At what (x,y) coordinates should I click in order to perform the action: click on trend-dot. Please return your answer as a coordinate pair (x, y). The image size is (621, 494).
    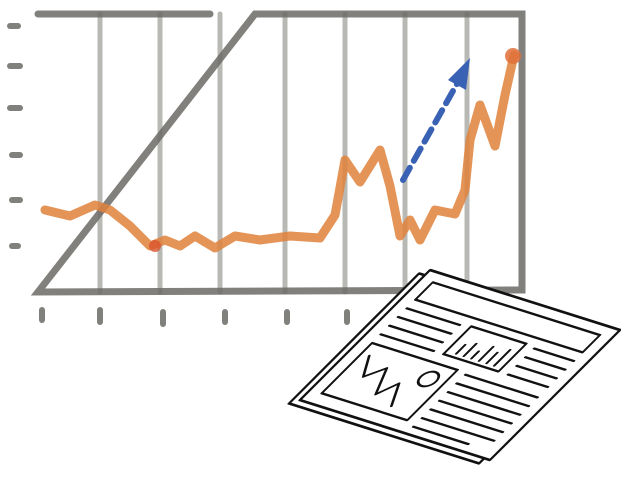
    Looking at the image, I should click on (155, 246).